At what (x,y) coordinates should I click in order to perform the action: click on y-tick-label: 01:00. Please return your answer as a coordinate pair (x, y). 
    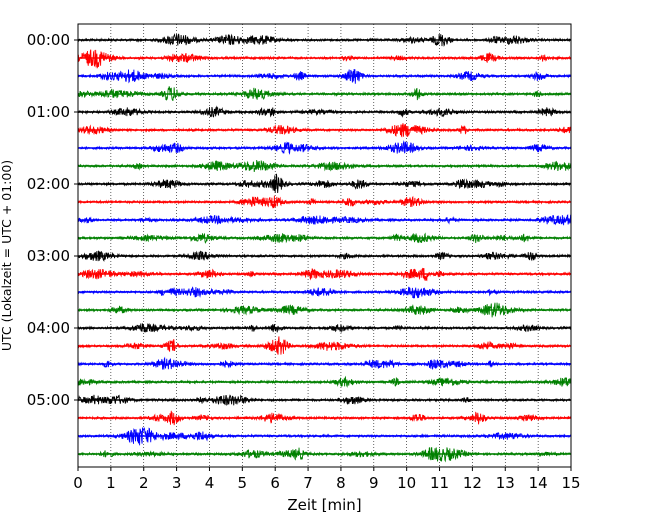
    Looking at the image, I should click on (48, 112).